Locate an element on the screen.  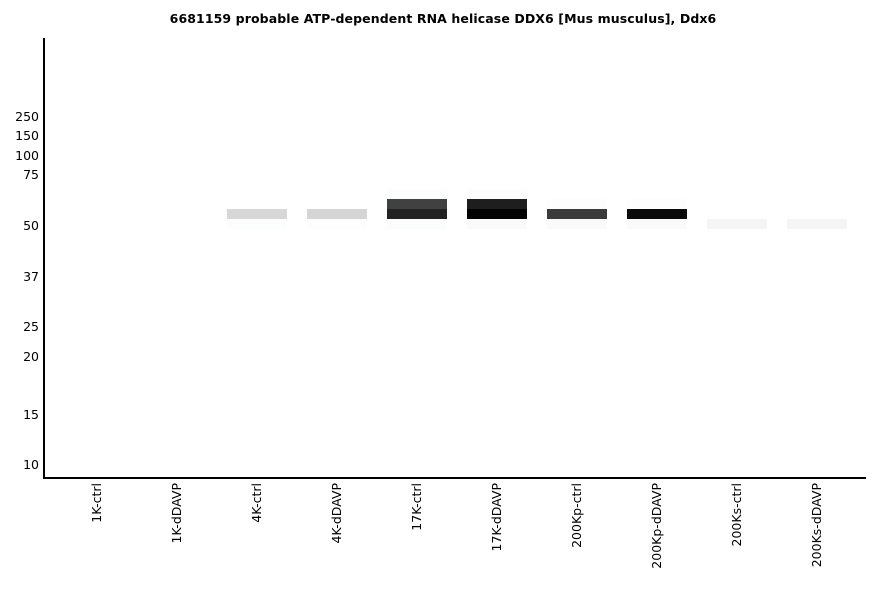
lane-label-1K-dDAVP: 1K-dDAVP is located at coordinates (176, 513).